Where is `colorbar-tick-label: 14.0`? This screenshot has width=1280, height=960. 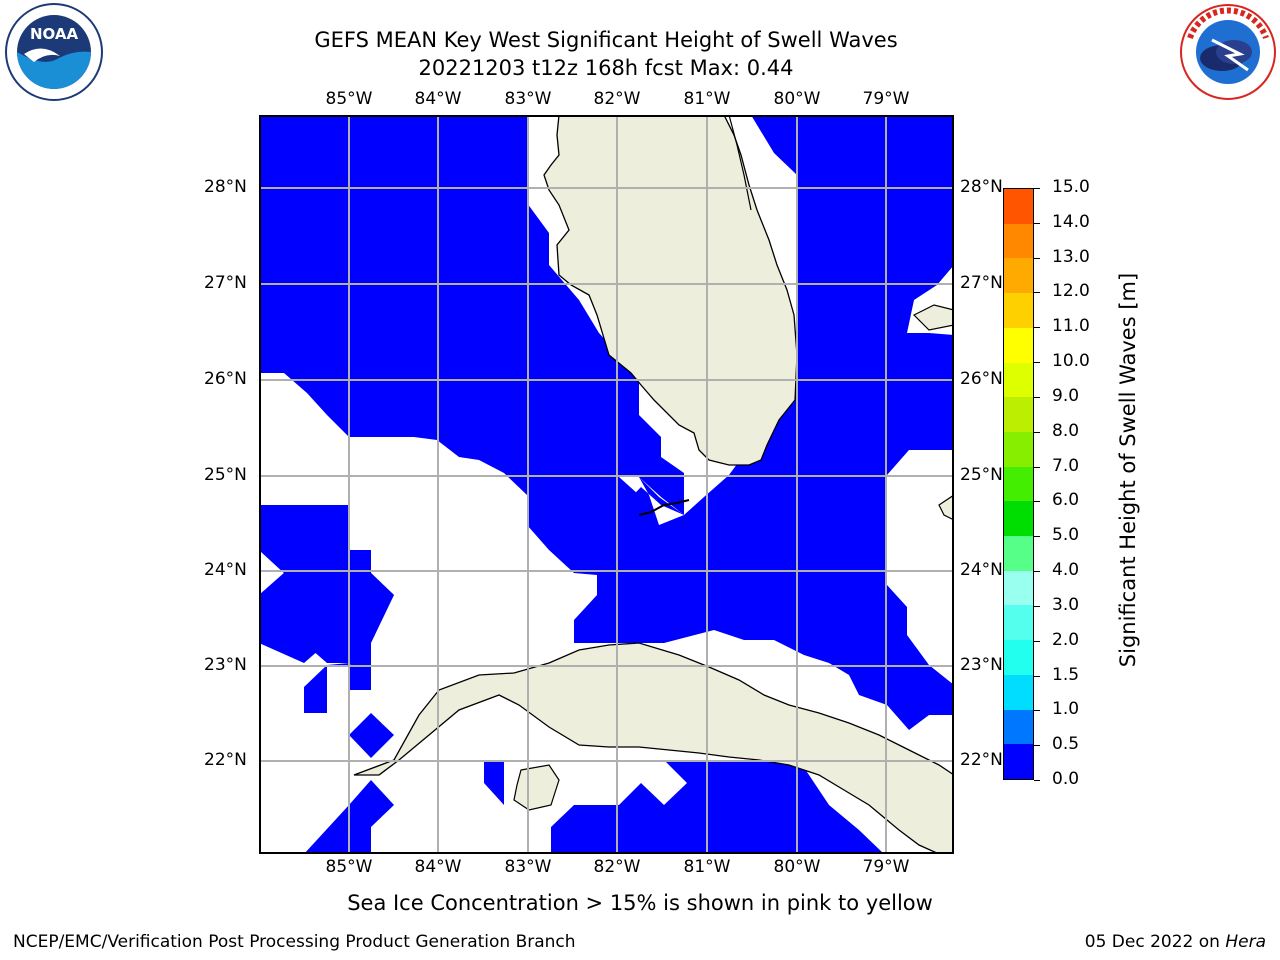 colorbar-tick-label: 14.0 is located at coordinates (1071, 221).